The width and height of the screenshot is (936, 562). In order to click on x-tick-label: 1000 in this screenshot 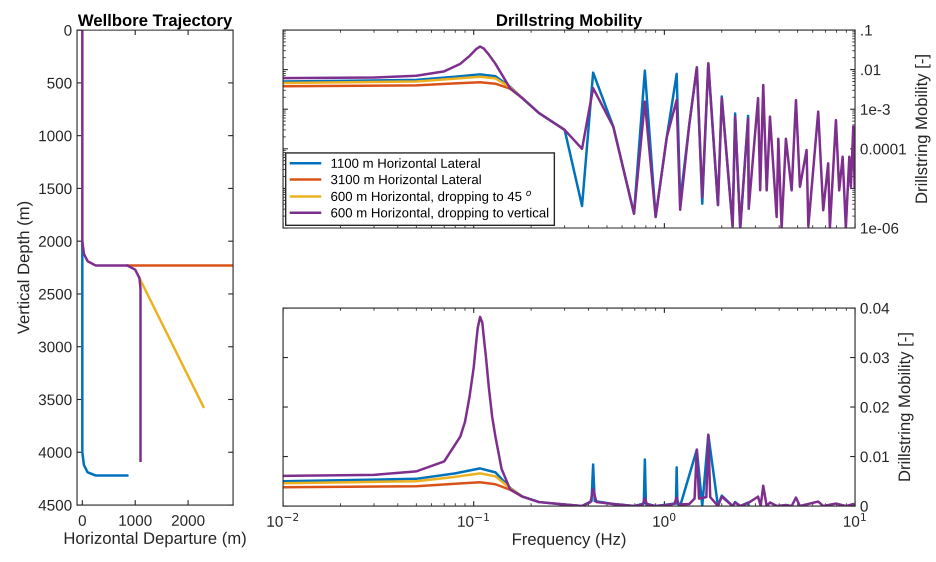, I will do `click(135, 520)`.